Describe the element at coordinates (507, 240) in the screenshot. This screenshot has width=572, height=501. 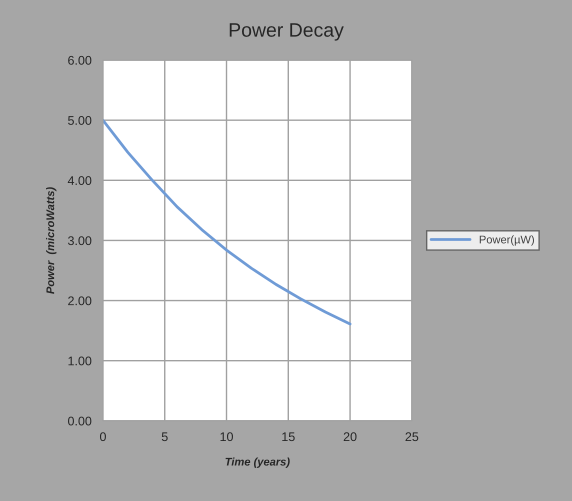
I see `legend-label: Power(µW)` at that location.